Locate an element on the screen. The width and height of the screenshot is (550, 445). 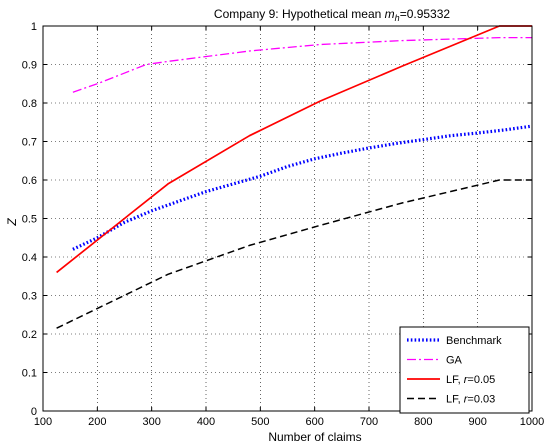
y-tick-label: 0.4 is located at coordinates (29, 258).